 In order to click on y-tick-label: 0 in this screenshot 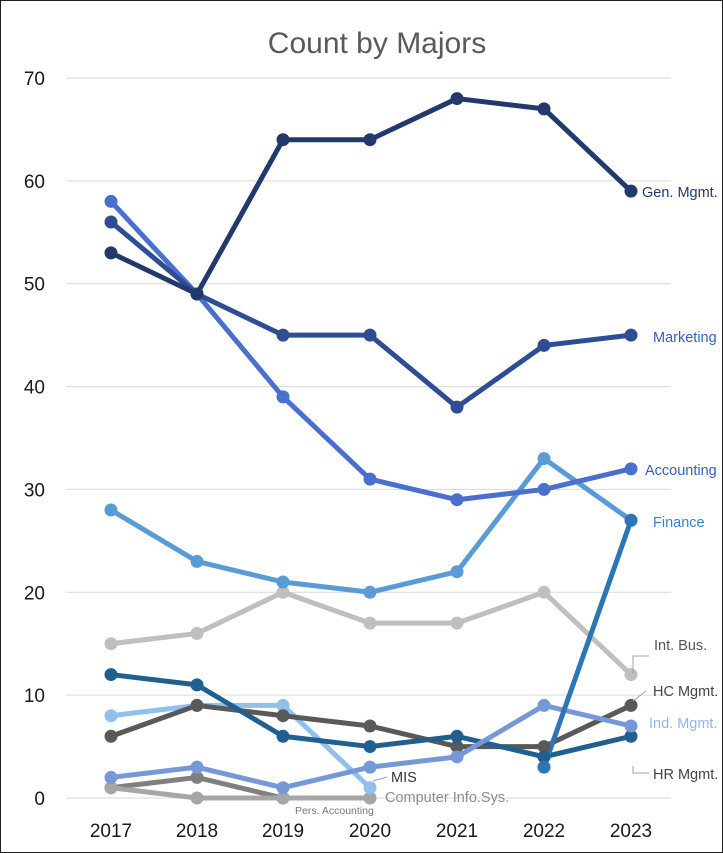, I will do `click(39, 799)`.